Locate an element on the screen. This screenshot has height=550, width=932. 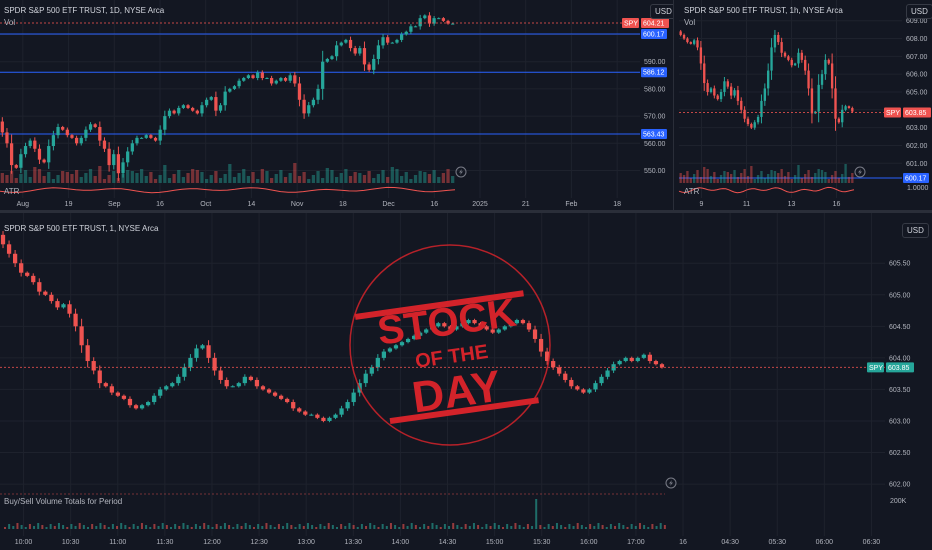
daily-currency-button: USD is located at coordinates (663, 11).